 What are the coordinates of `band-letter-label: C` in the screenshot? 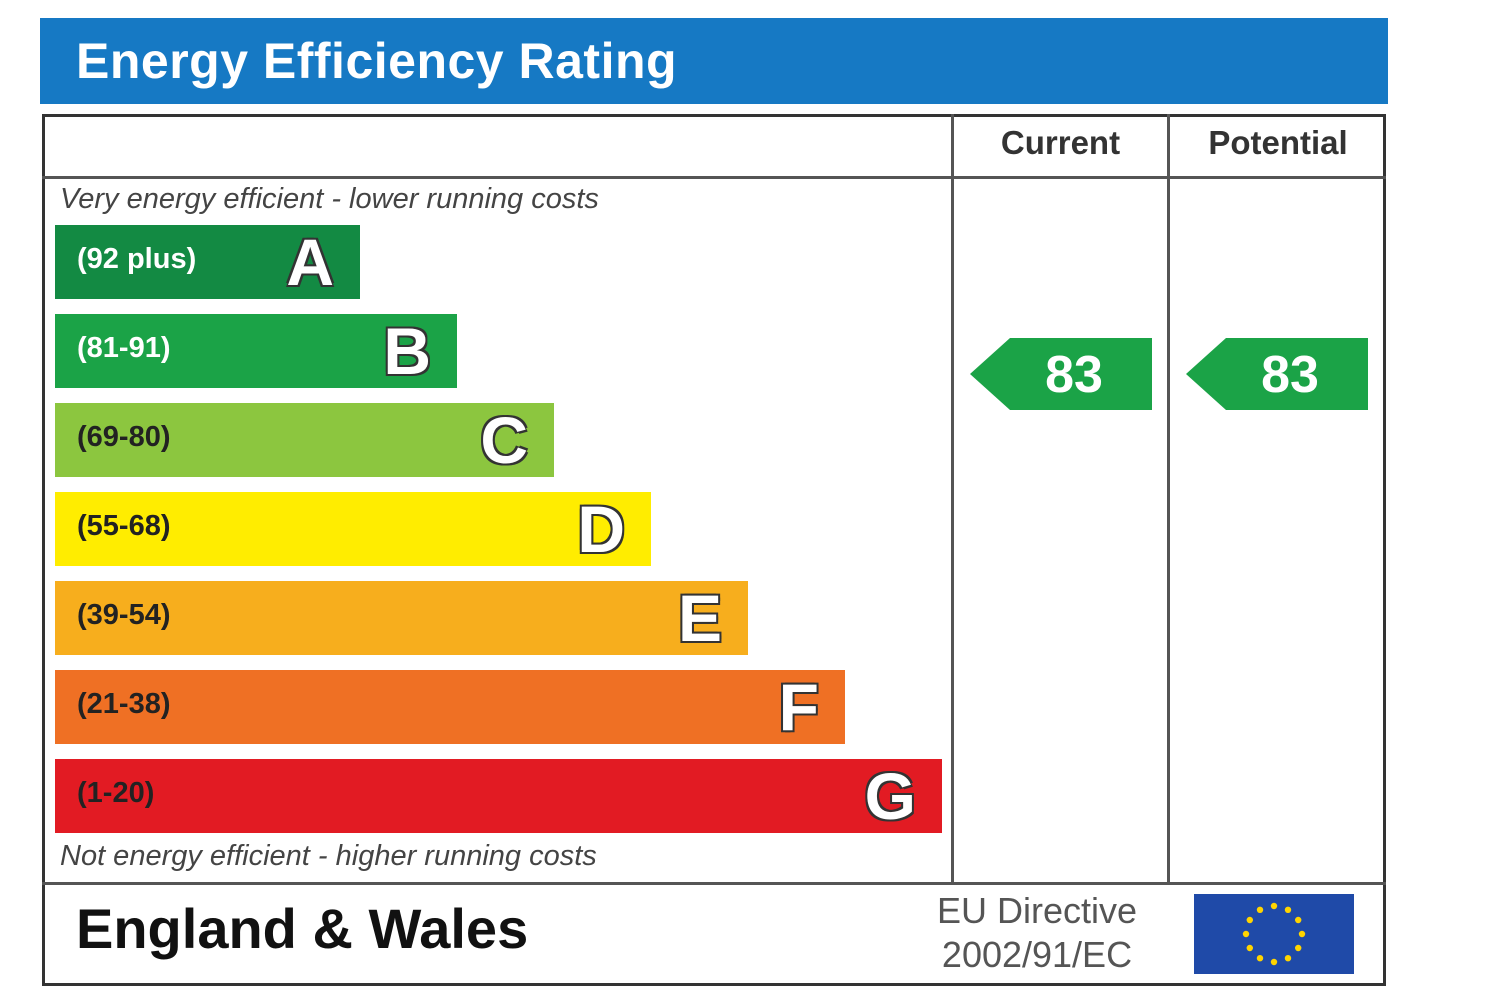 It's located at (504, 440).